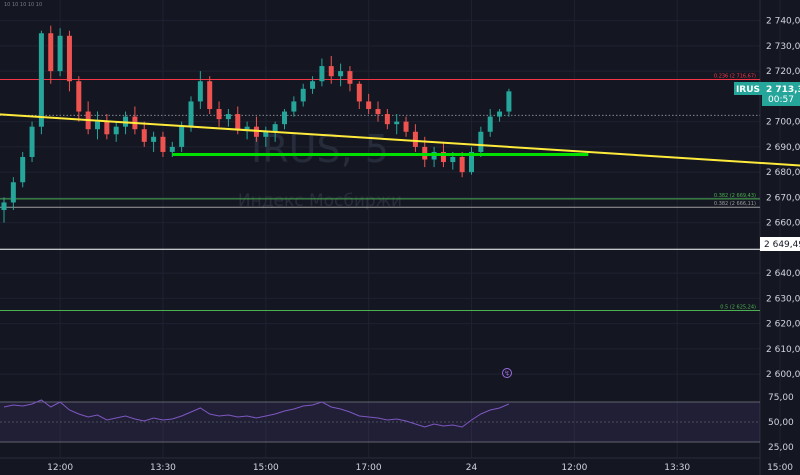  I want to click on price-badge-value: 2 713,34, so click(783, 90).